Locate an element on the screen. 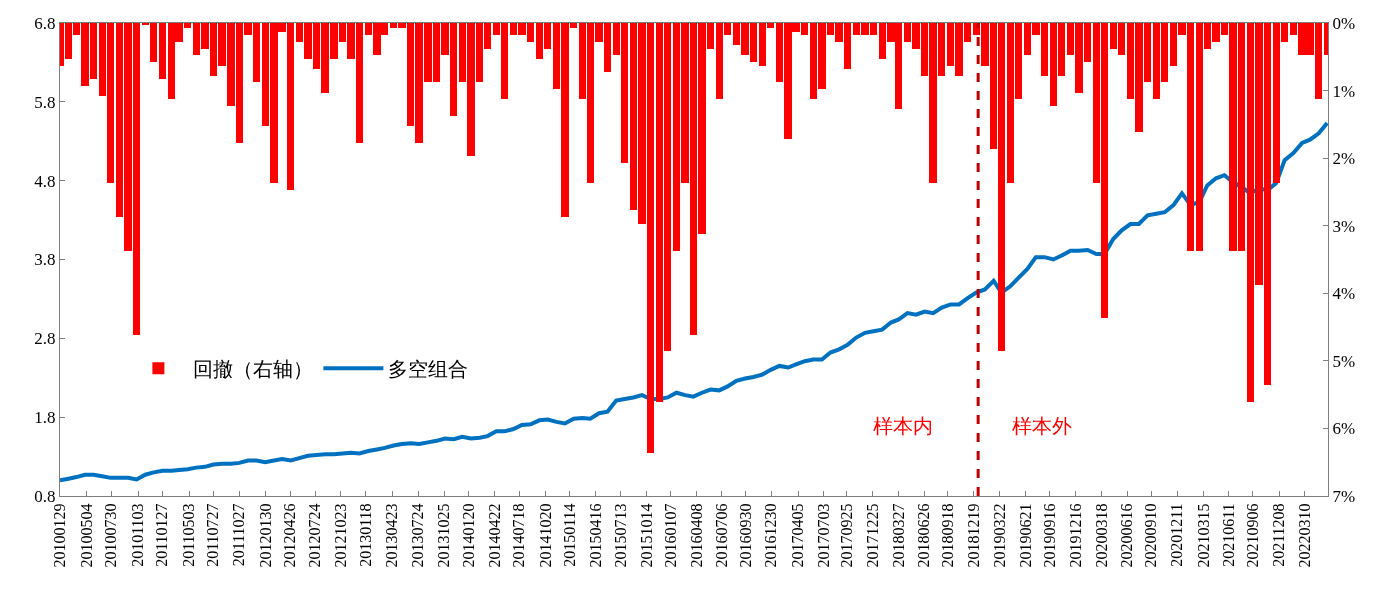 Image resolution: width=1386 pixels, height=606 pixels. x-tick-label: 20120426 is located at coordinates (290, 535).